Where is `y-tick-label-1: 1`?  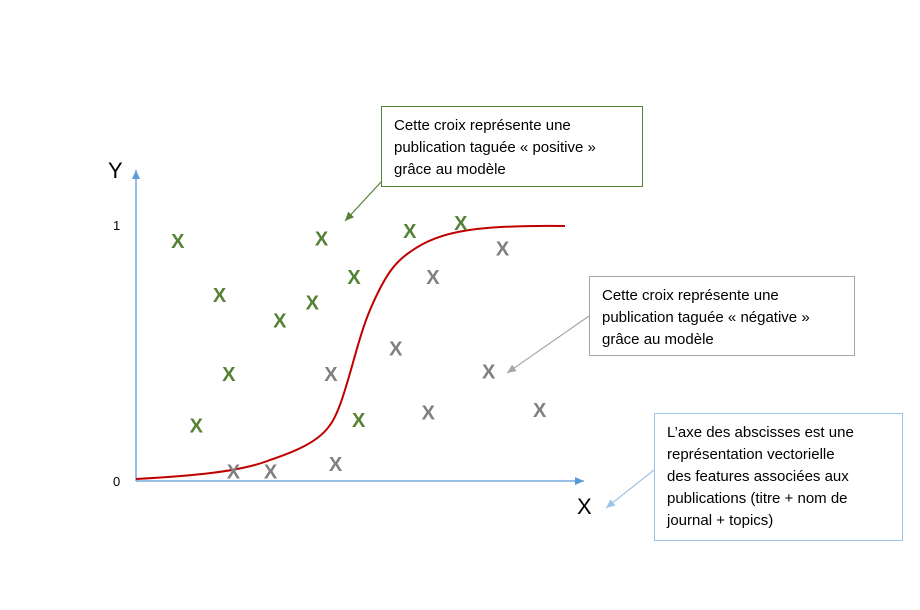 y-tick-label-1: 1 is located at coordinates (116, 225).